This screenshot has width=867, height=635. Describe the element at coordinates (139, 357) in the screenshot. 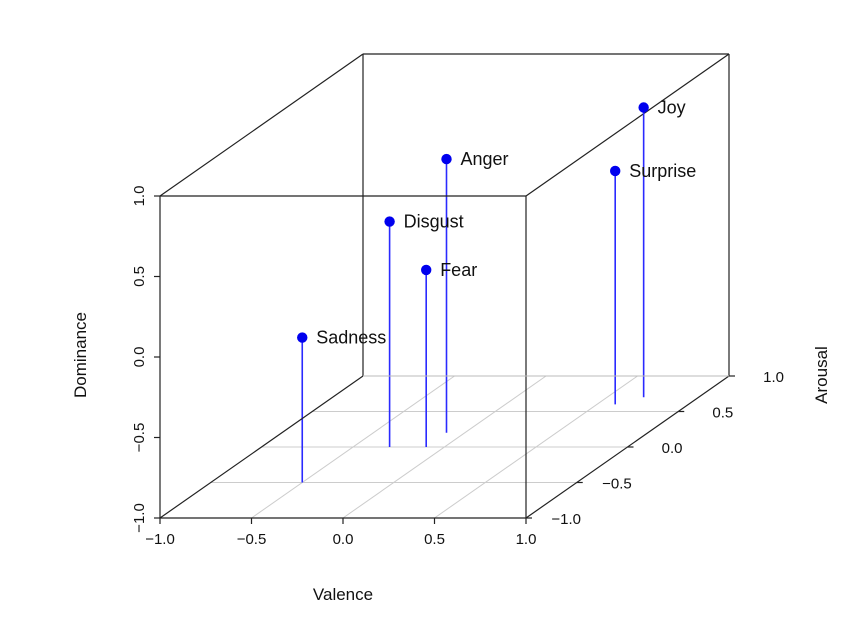

I see `z-tick-label: 0.0` at that location.